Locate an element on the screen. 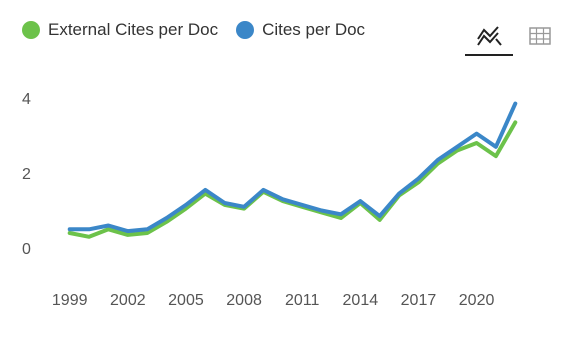 The width and height of the screenshot is (573, 354). line-chart-icon is located at coordinates (489, 36).